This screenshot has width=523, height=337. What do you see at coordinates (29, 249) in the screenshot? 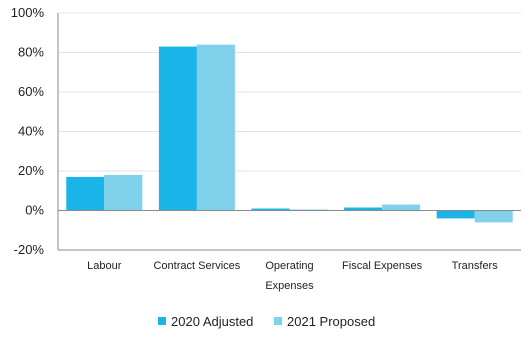
I see `y-tick-label: -20%` at bounding box center [29, 249].